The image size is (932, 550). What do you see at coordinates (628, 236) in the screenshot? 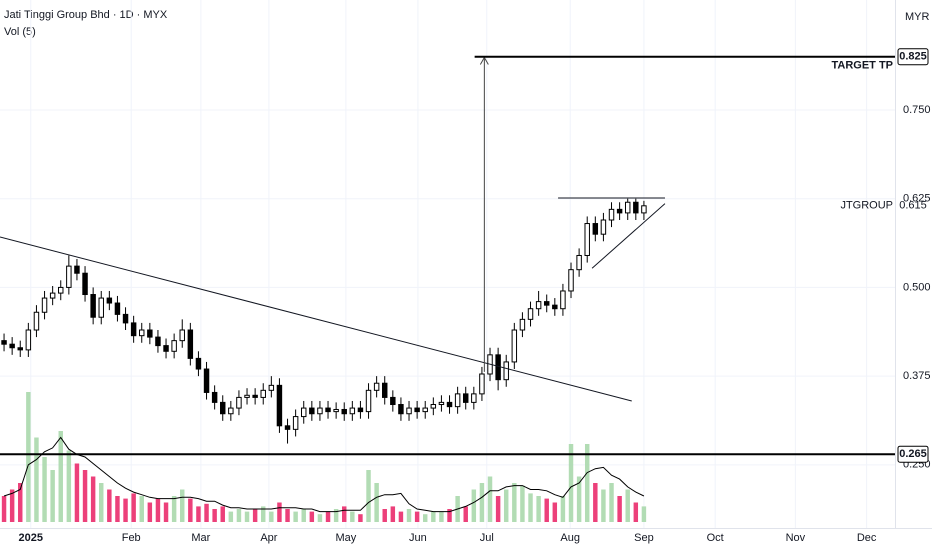
I see `trend-line` at bounding box center [628, 236].